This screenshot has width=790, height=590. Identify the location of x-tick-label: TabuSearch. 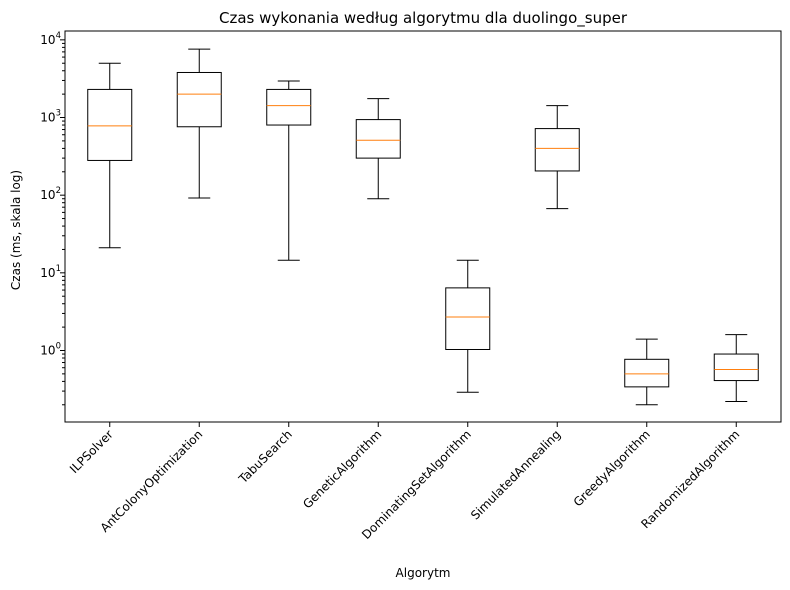
(265, 457).